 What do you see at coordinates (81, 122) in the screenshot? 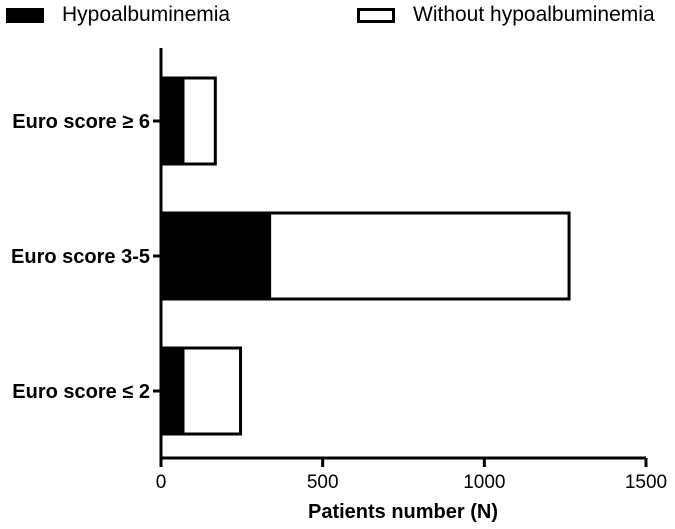
I see `y-tick-label-0: Euro score ≥ 6` at bounding box center [81, 122].